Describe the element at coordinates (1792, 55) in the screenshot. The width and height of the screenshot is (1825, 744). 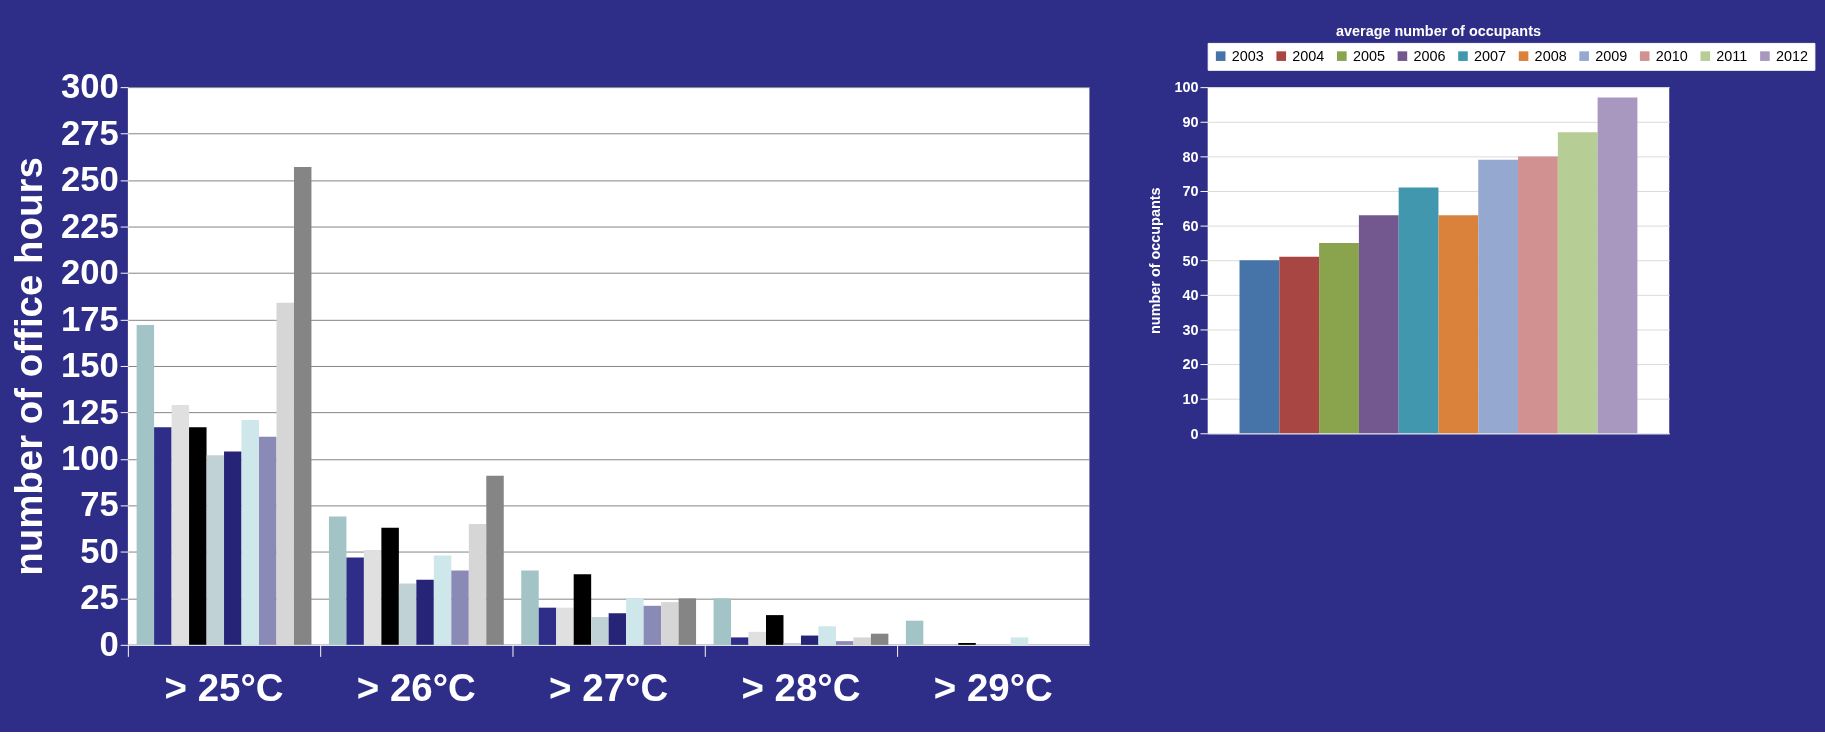
I see `legend-label: 2012` at that location.